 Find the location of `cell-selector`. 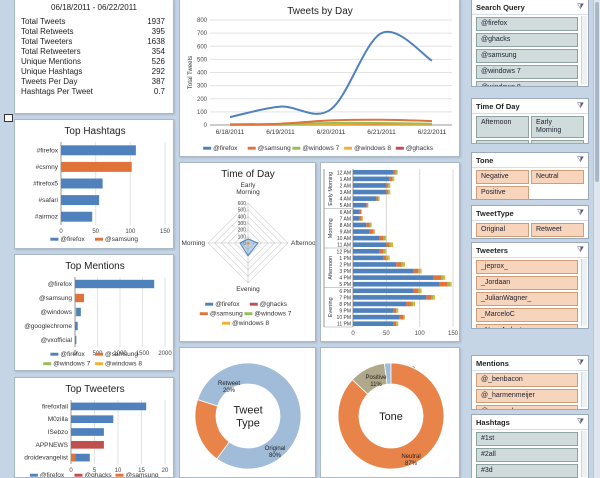

cell-selector is located at coordinates (8, 118).